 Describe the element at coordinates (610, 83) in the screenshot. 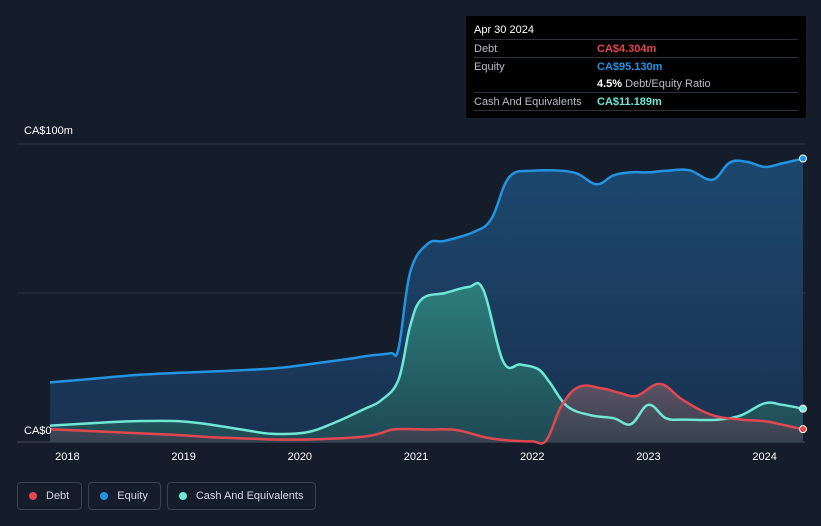

I see `tooltip-ratio-value: 4.5%` at that location.